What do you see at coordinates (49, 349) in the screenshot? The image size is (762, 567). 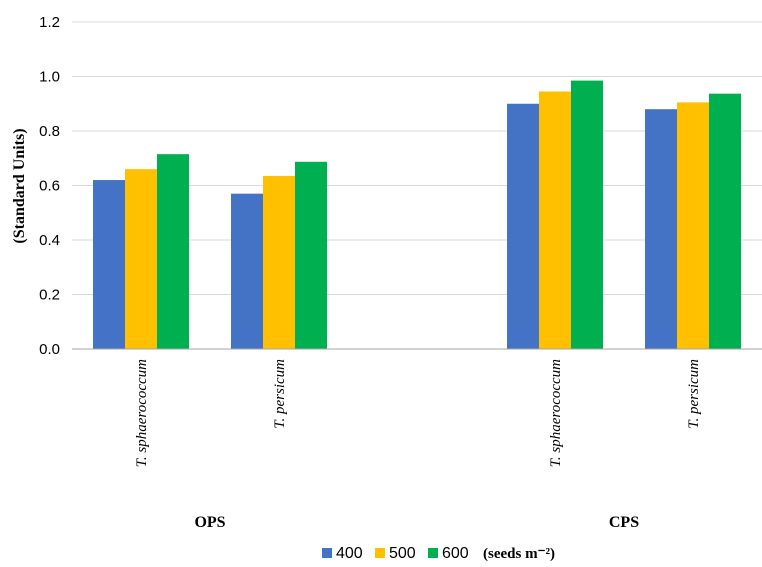 I see `y-tick-label: 0.0` at bounding box center [49, 349].